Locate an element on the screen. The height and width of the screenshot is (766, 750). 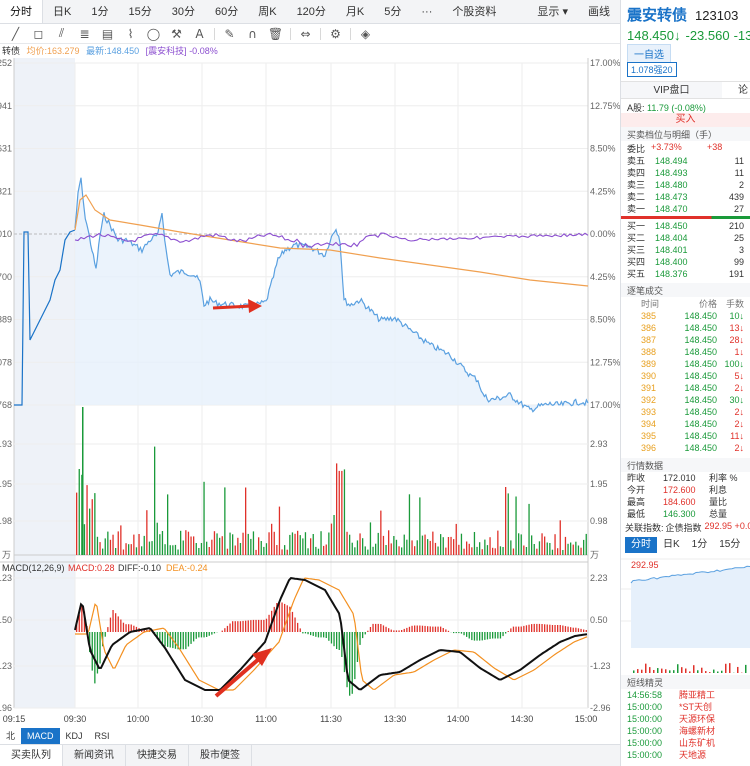
bottom-tab: 快捷交易 is located at coordinates (157, 755).